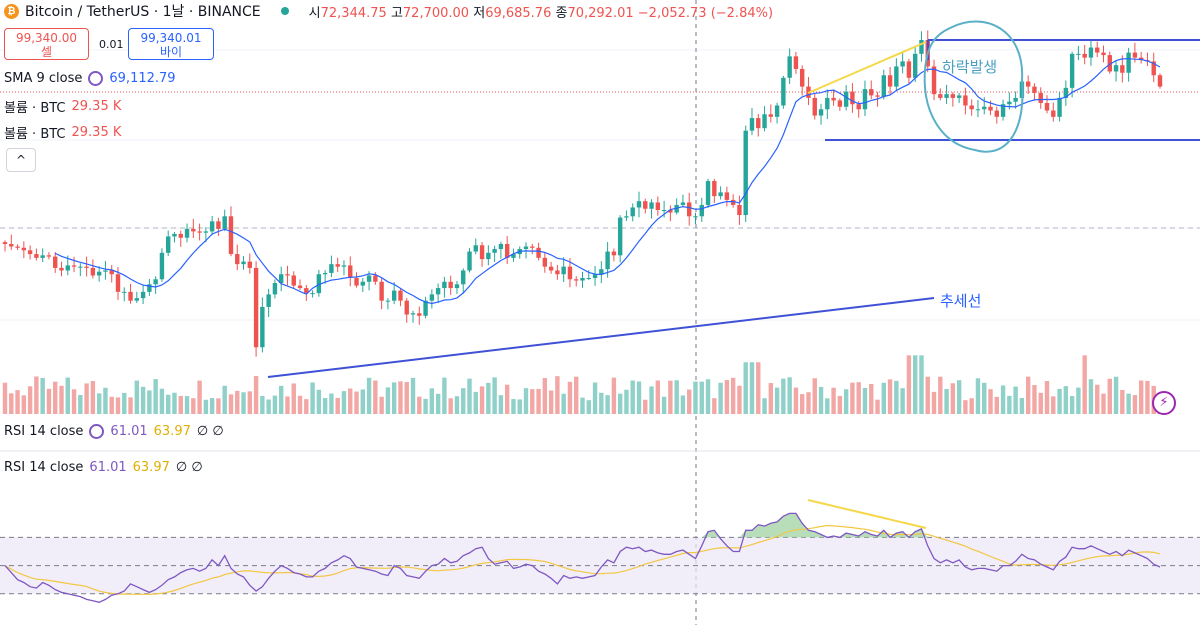 The height and width of the screenshot is (625, 1200). What do you see at coordinates (171, 44) in the screenshot?
I see `buy-button: 99,340.01 바이` at bounding box center [171, 44].